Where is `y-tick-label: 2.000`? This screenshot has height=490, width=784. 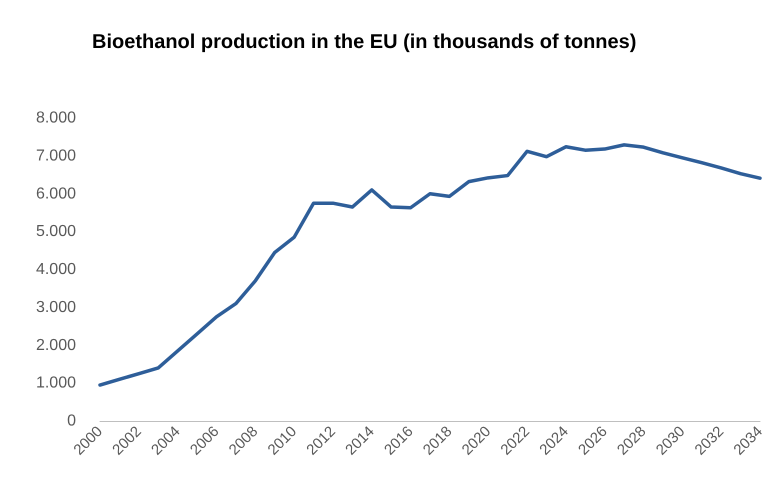
y-tick-label: 2.000 is located at coordinates (56, 345).